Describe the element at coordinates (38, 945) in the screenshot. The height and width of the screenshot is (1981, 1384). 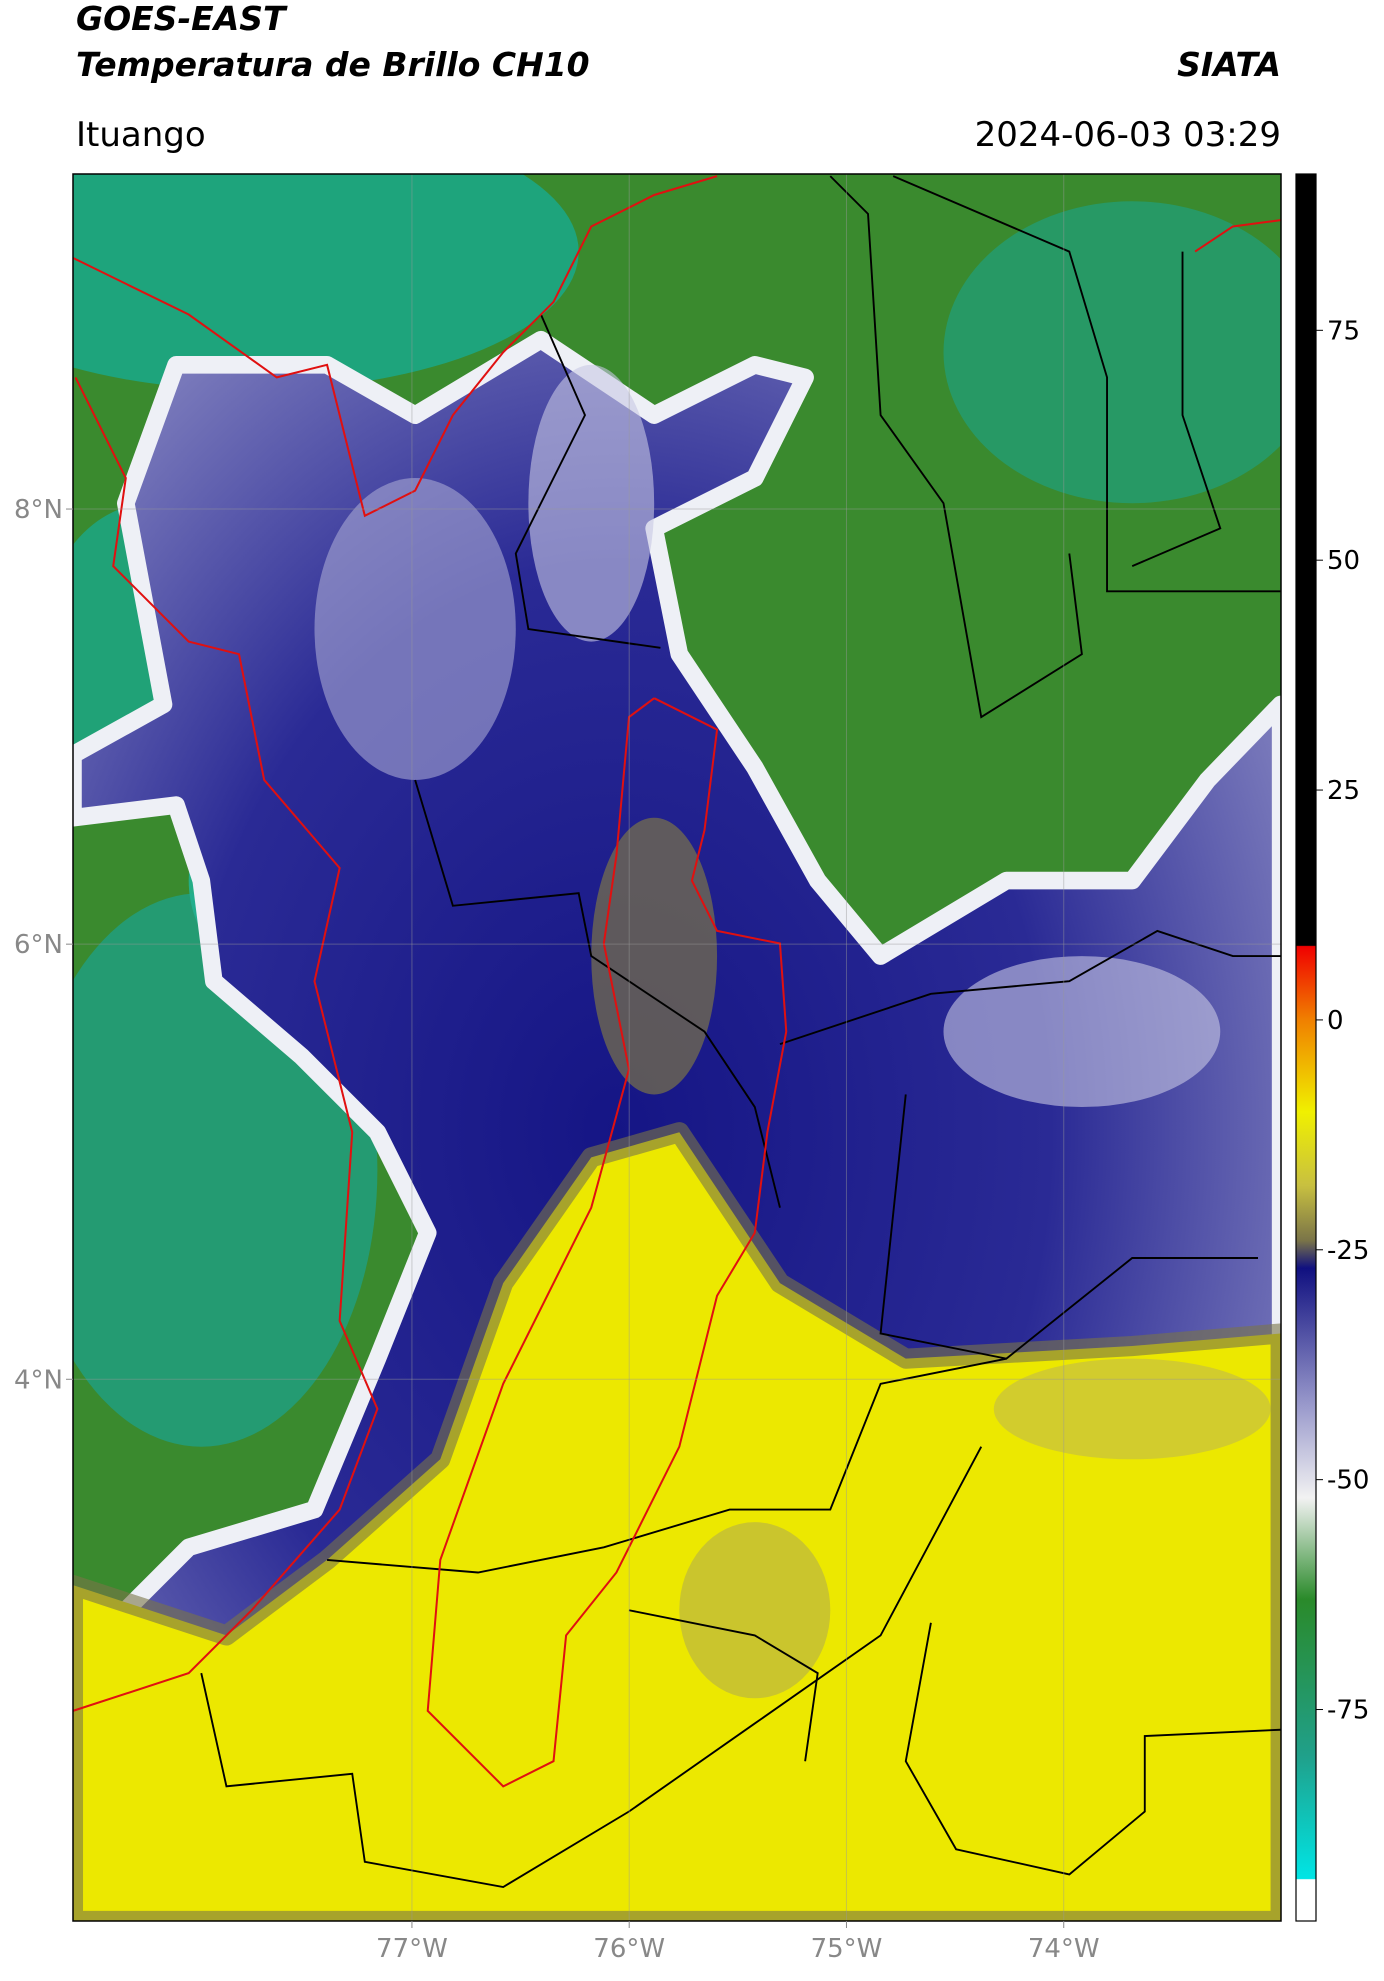
I see `y-tick-label: 6°N` at that location.